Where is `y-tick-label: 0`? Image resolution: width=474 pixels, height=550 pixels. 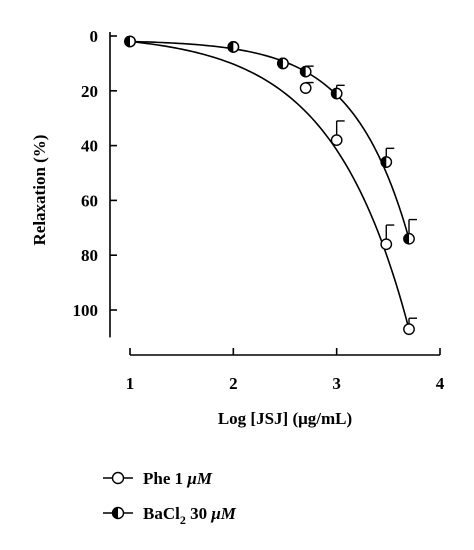 y-tick-label: 0 is located at coordinates (94, 36).